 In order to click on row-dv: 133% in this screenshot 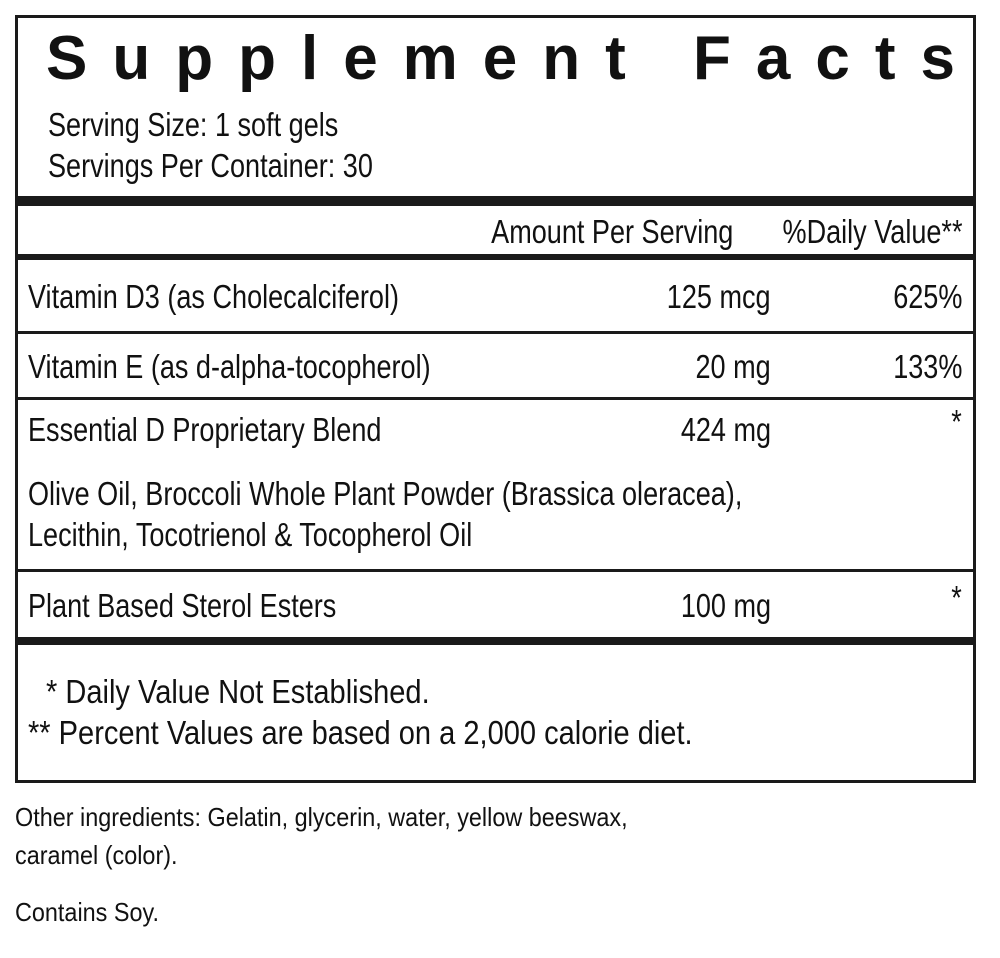, I will do `click(927, 366)`.